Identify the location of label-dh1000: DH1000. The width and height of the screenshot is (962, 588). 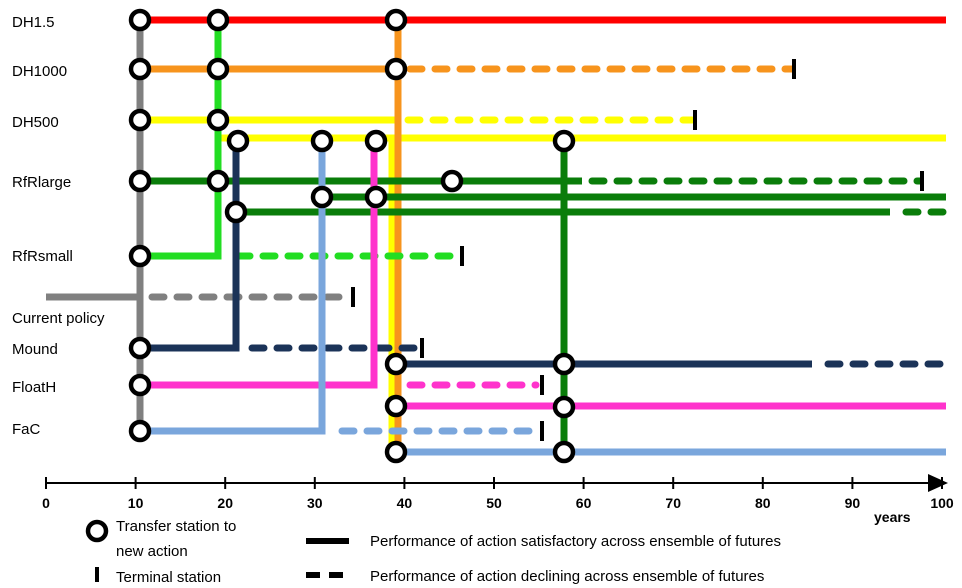
(39, 71).